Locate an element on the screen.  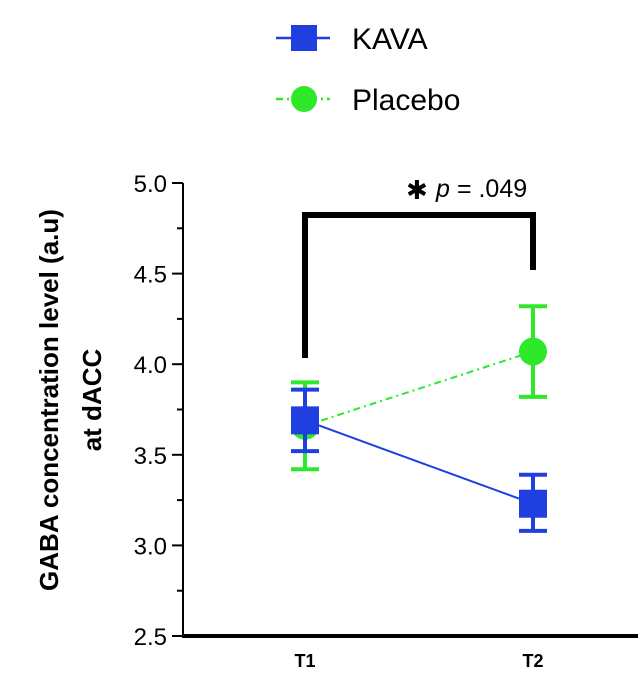
y-tick-label: 3.0 is located at coordinates (150, 546).